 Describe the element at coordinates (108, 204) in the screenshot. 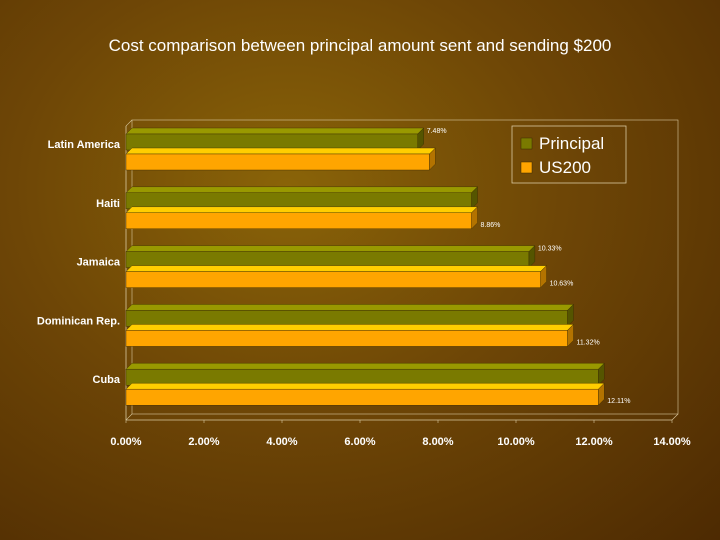

I see `category-label: Haiti` at that location.